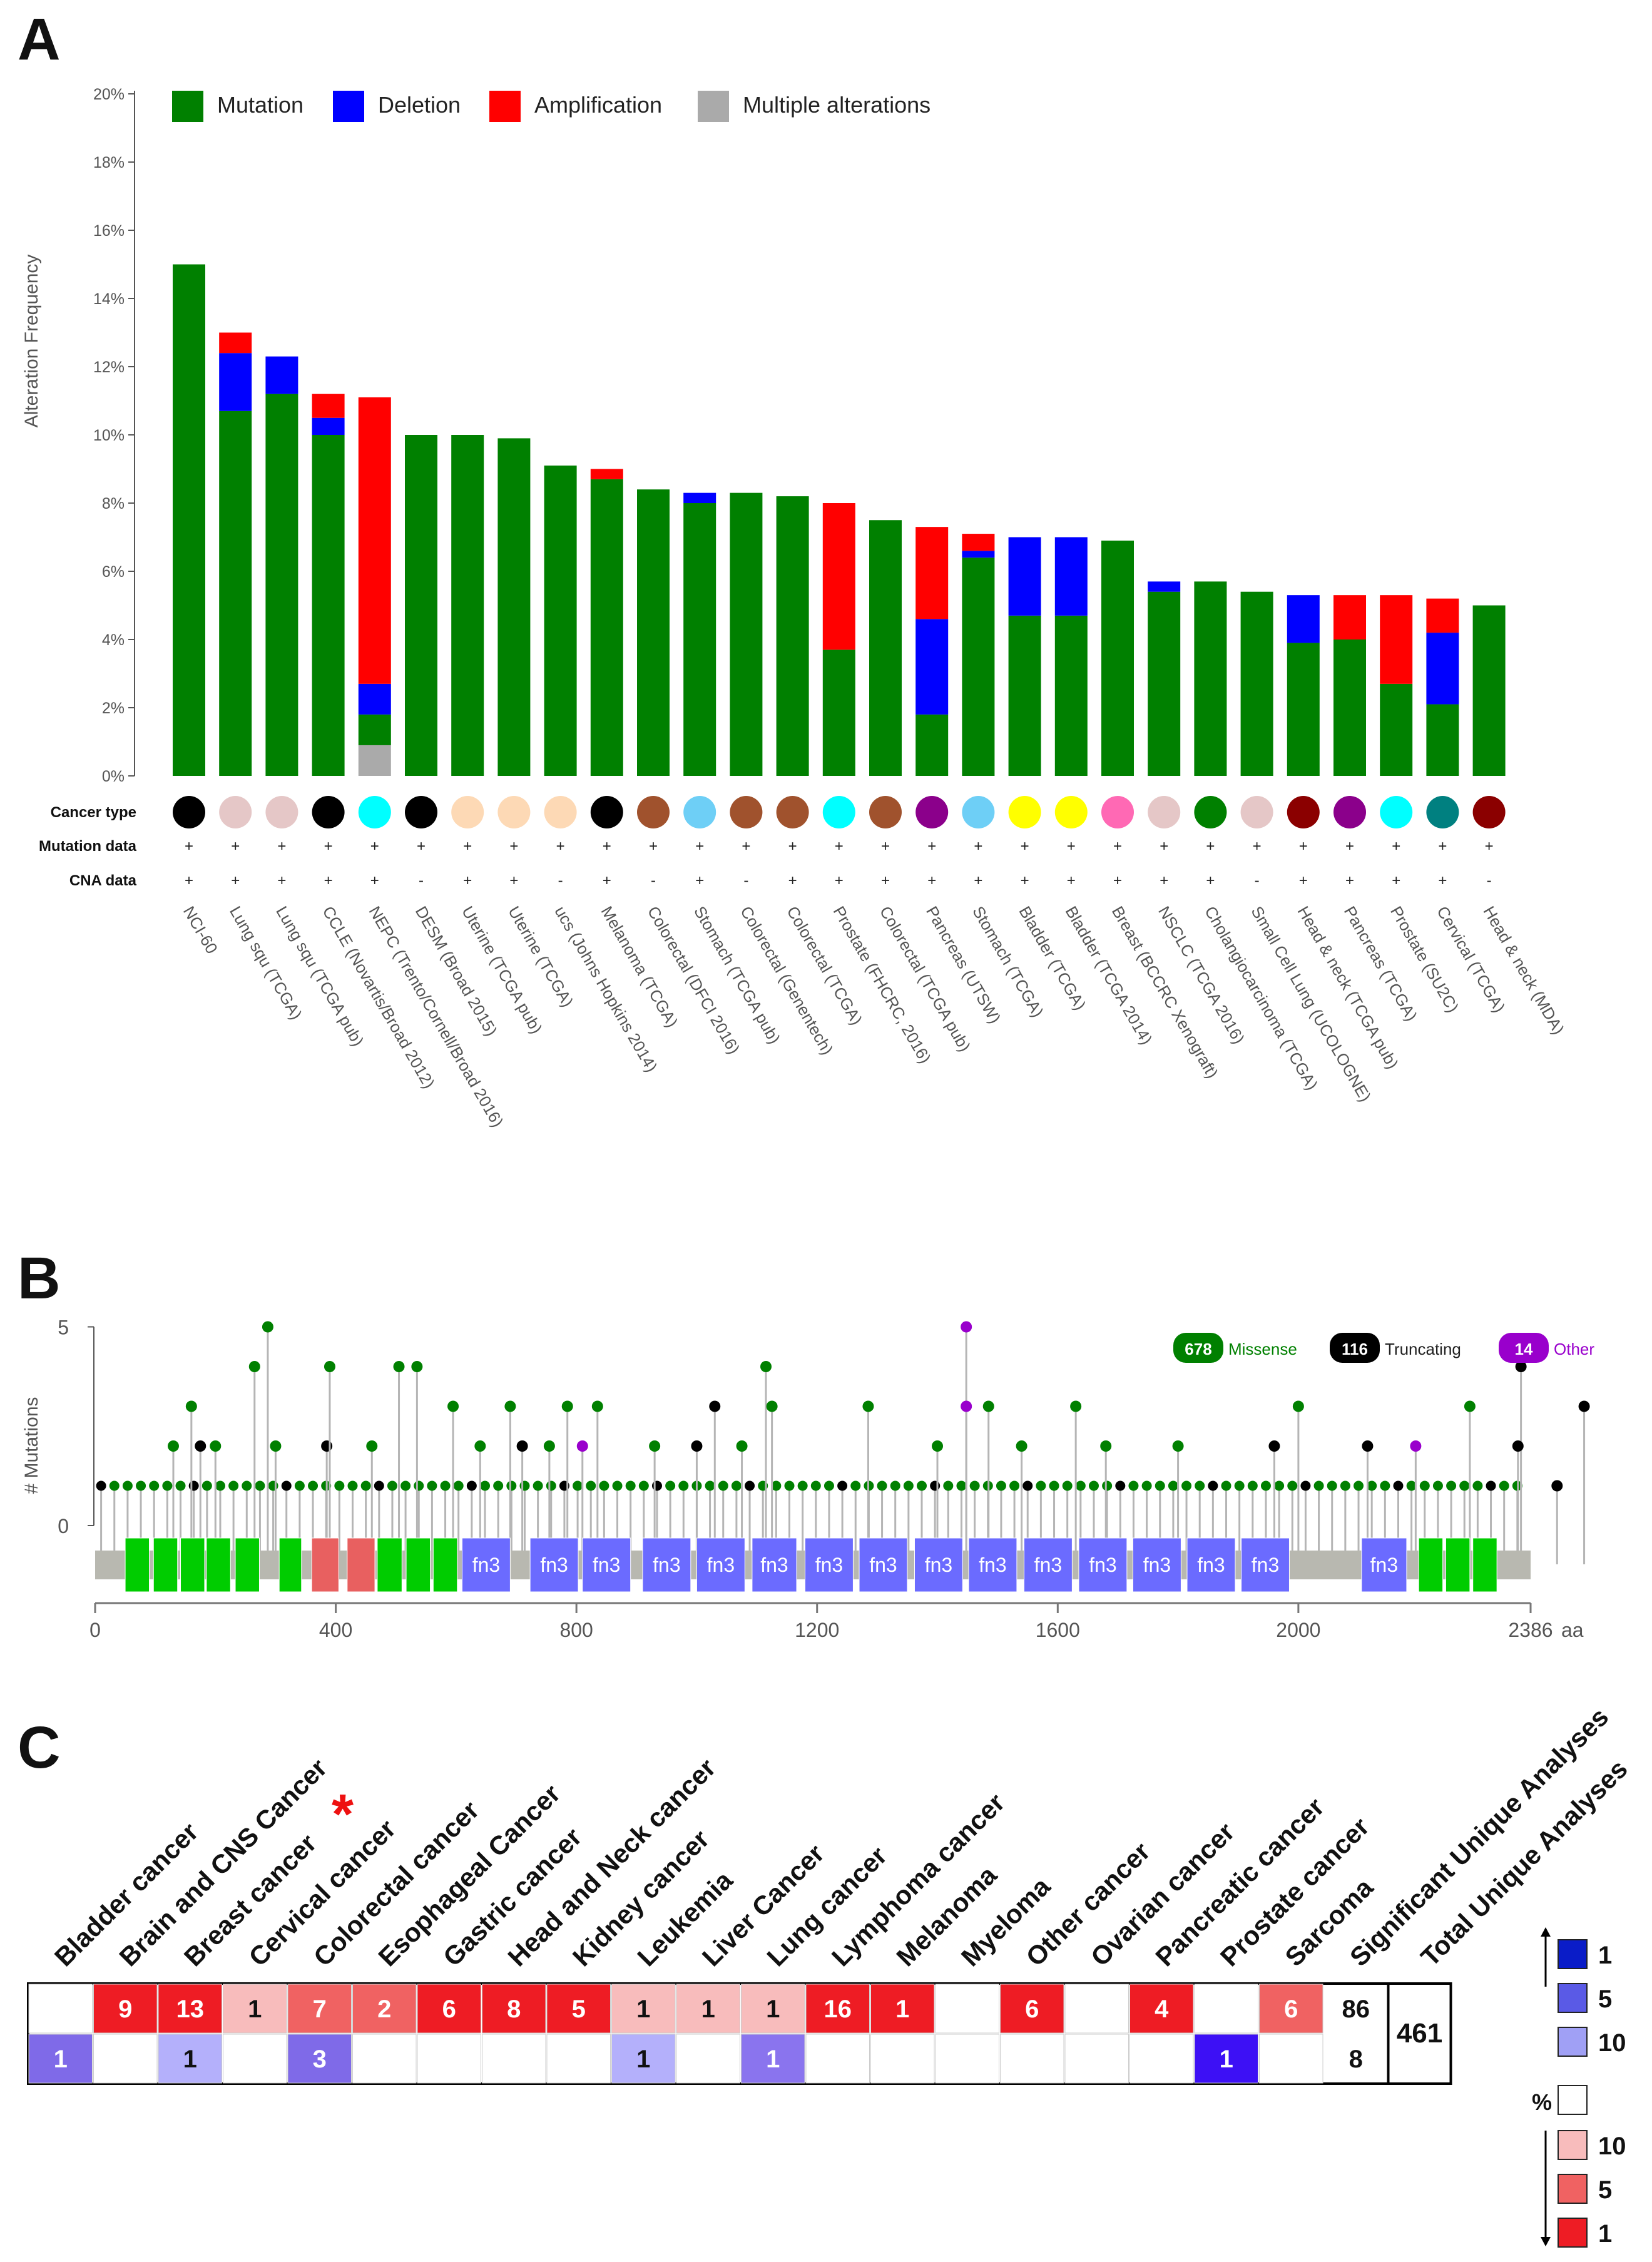 This screenshot has height=2262, width=1652. I want to click on position-tick-label: 2000, so click(1298, 1630).